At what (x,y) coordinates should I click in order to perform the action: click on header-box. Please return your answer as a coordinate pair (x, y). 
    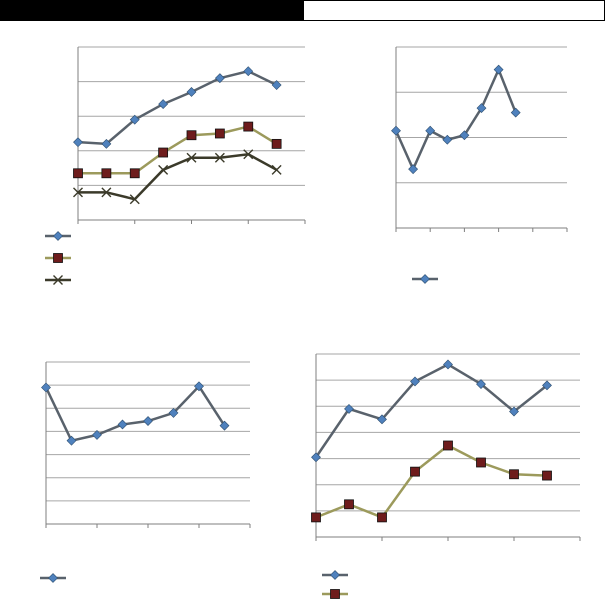
    Looking at the image, I should click on (454, 10).